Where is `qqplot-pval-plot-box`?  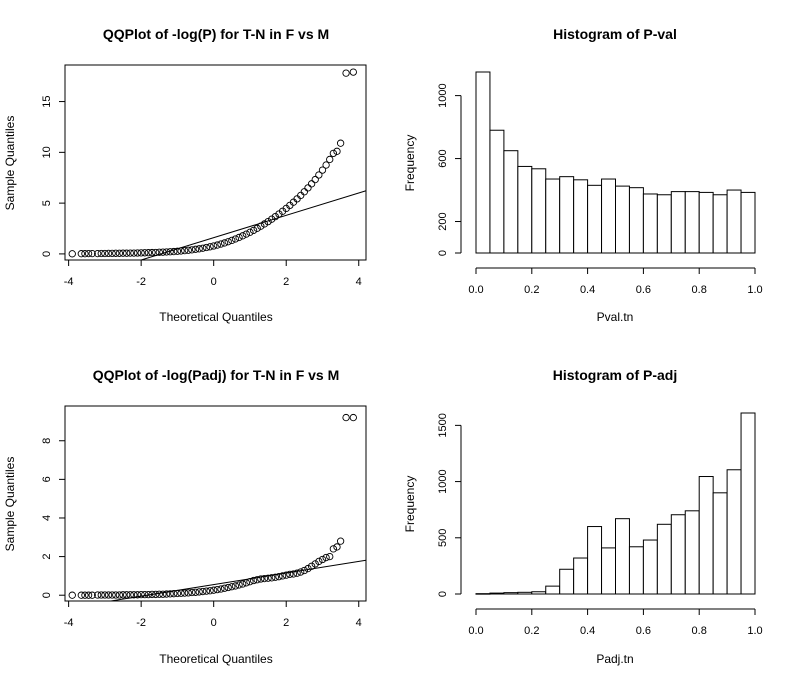 qqplot-pval-plot-box is located at coordinates (215, 162).